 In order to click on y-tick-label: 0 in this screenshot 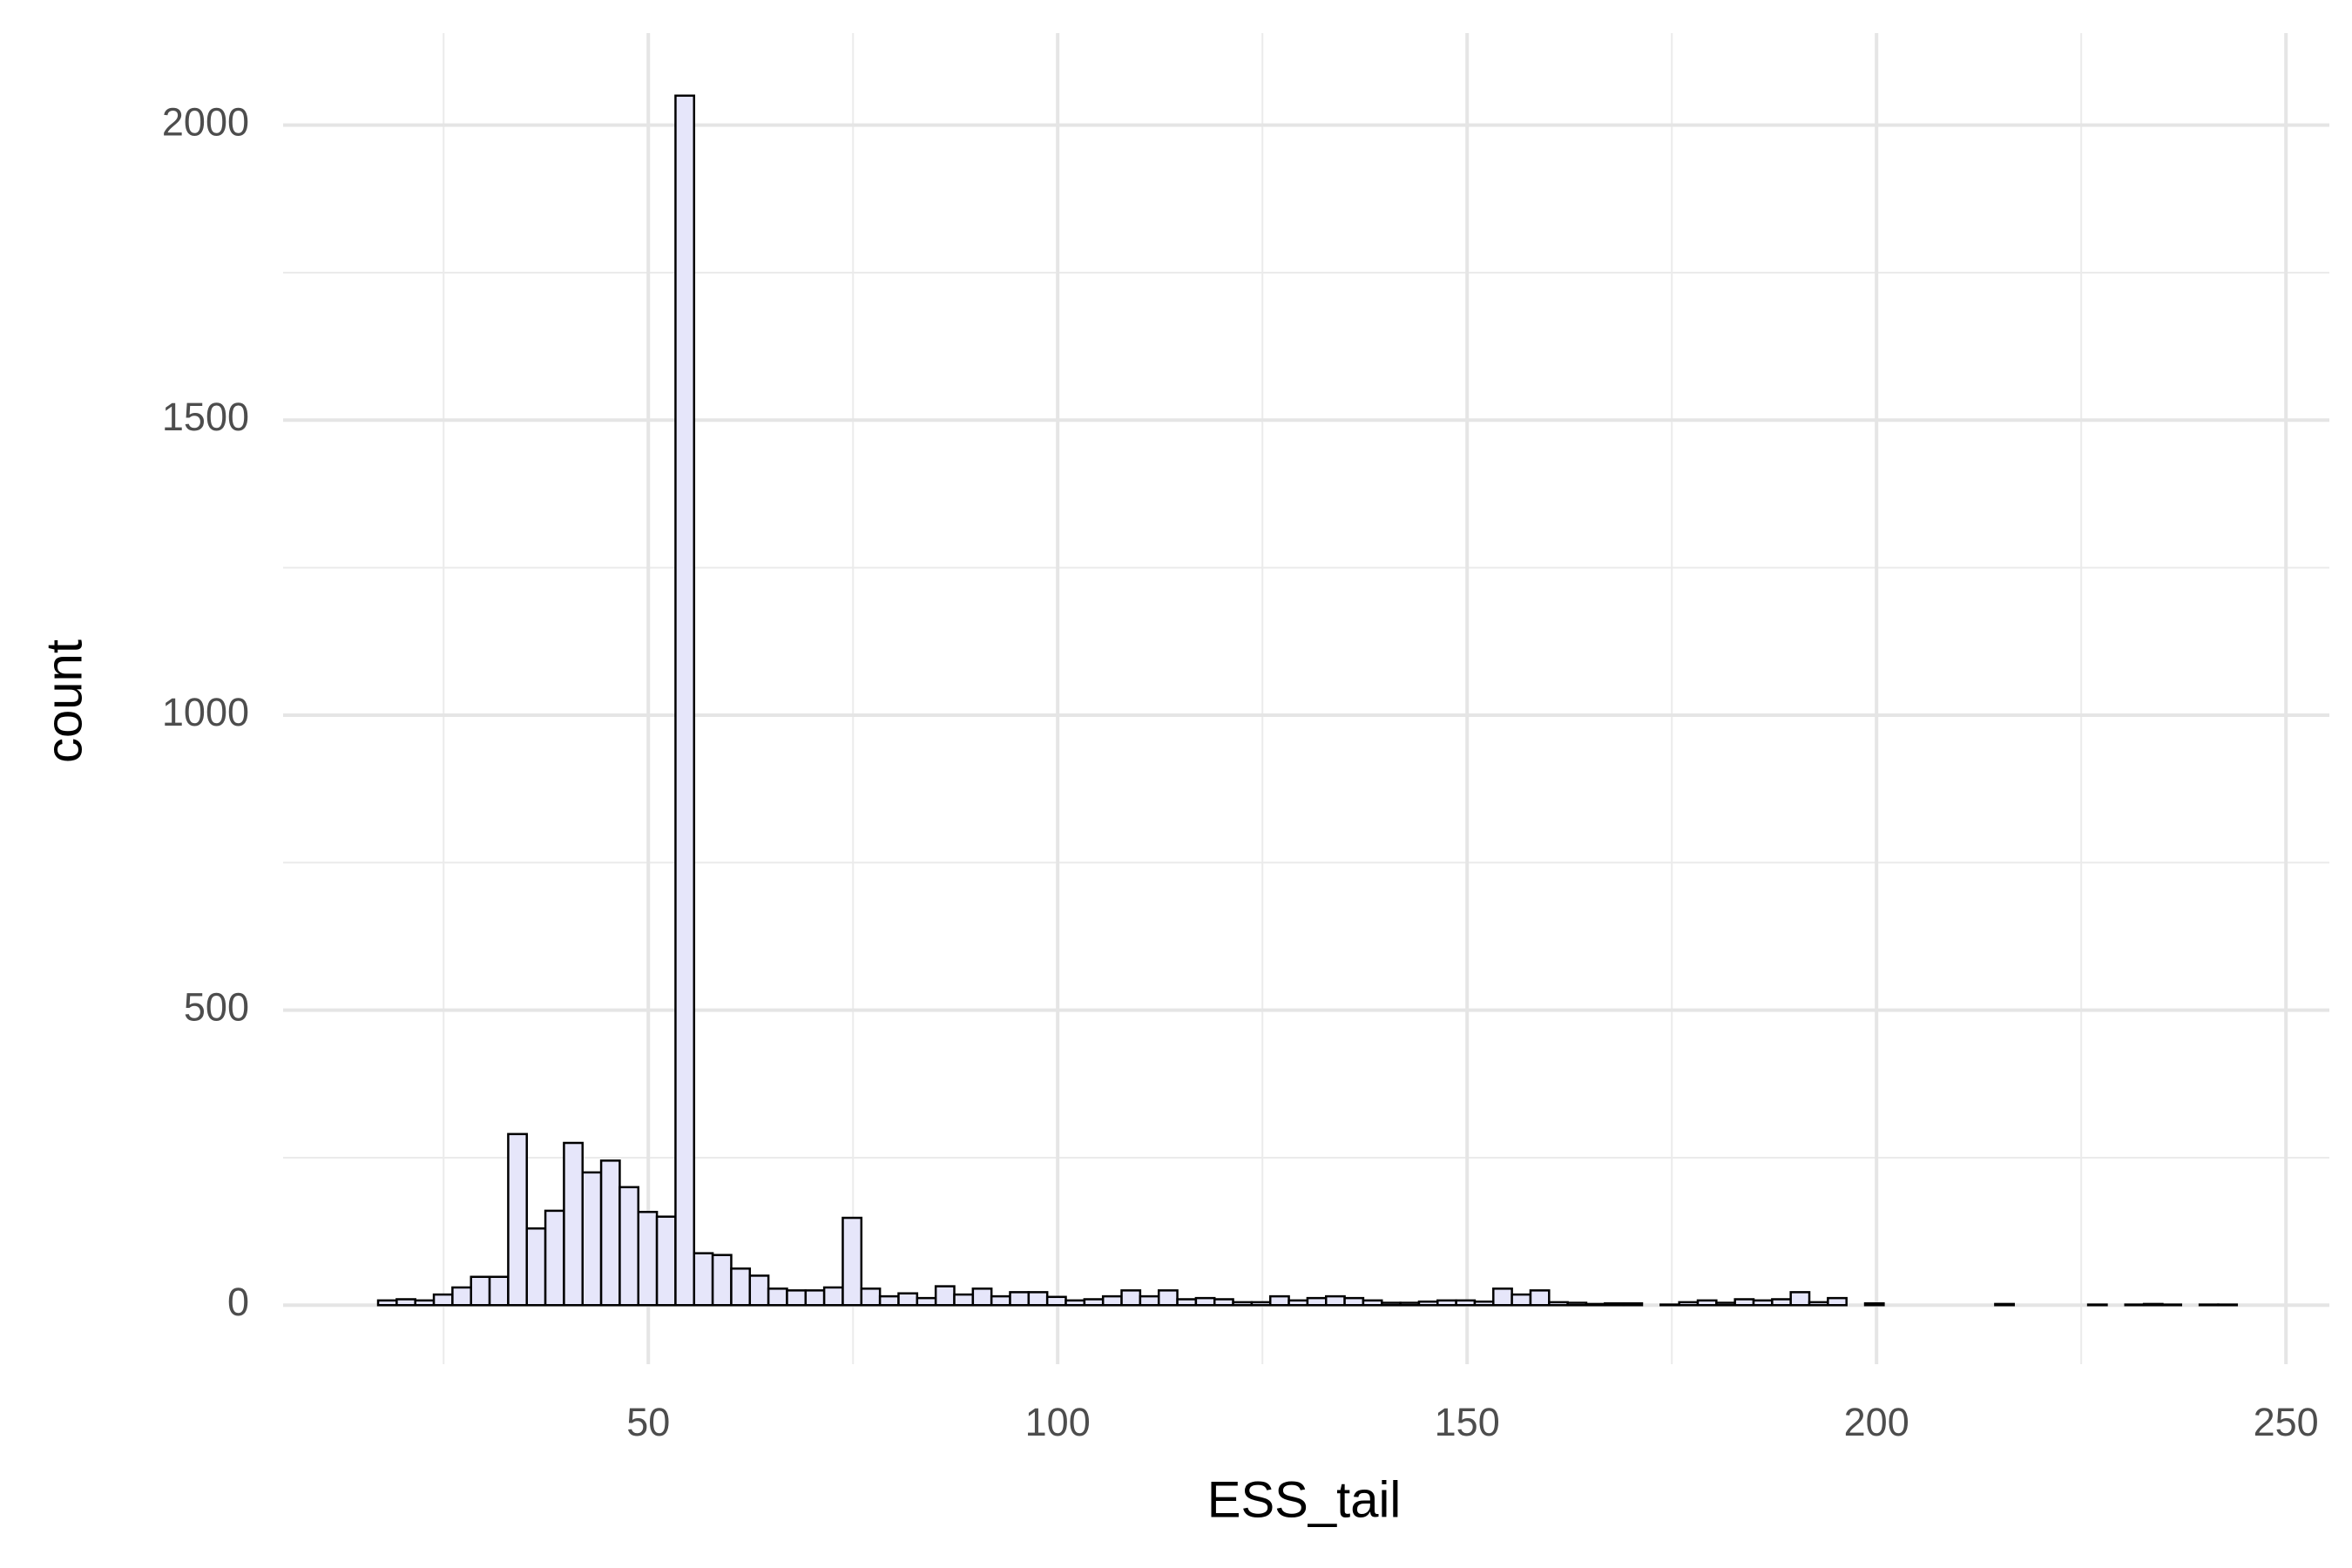, I will do `click(238, 1302)`.